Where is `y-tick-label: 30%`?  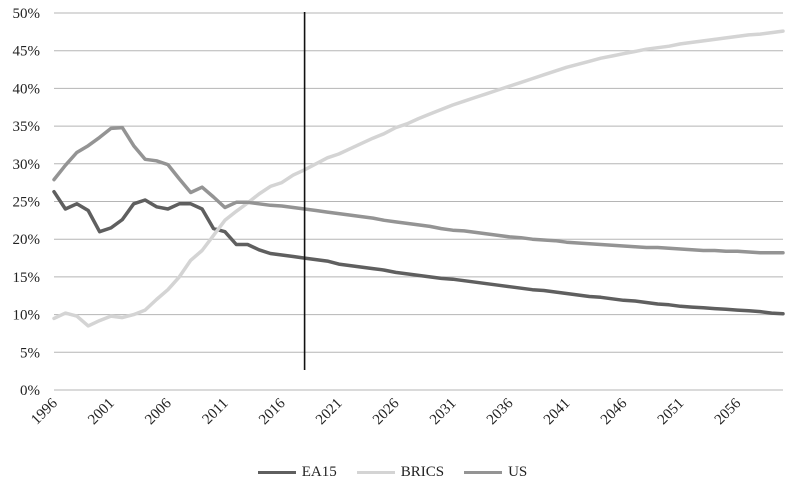 y-tick-label: 30% is located at coordinates (27, 165).